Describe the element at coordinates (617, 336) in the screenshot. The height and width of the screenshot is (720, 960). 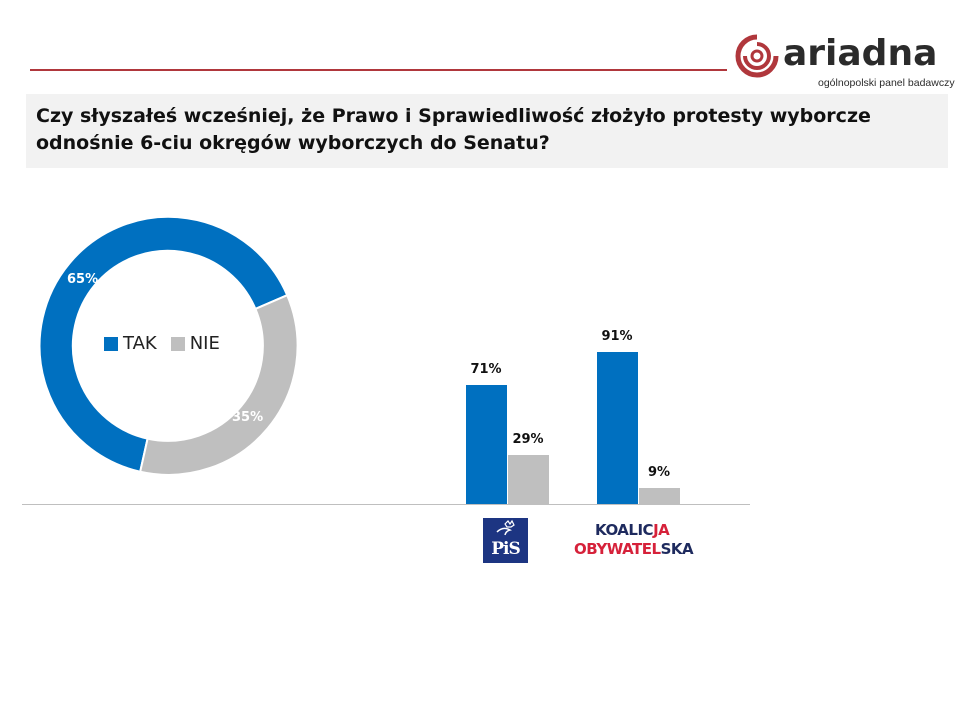
I see `bar-label-ko-tak: 91%` at that location.